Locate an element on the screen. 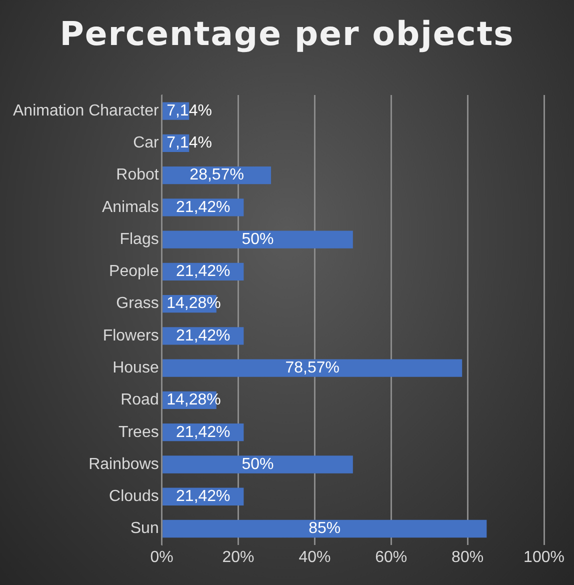 The width and height of the screenshot is (574, 585). x-tick-label: 40% is located at coordinates (314, 557).